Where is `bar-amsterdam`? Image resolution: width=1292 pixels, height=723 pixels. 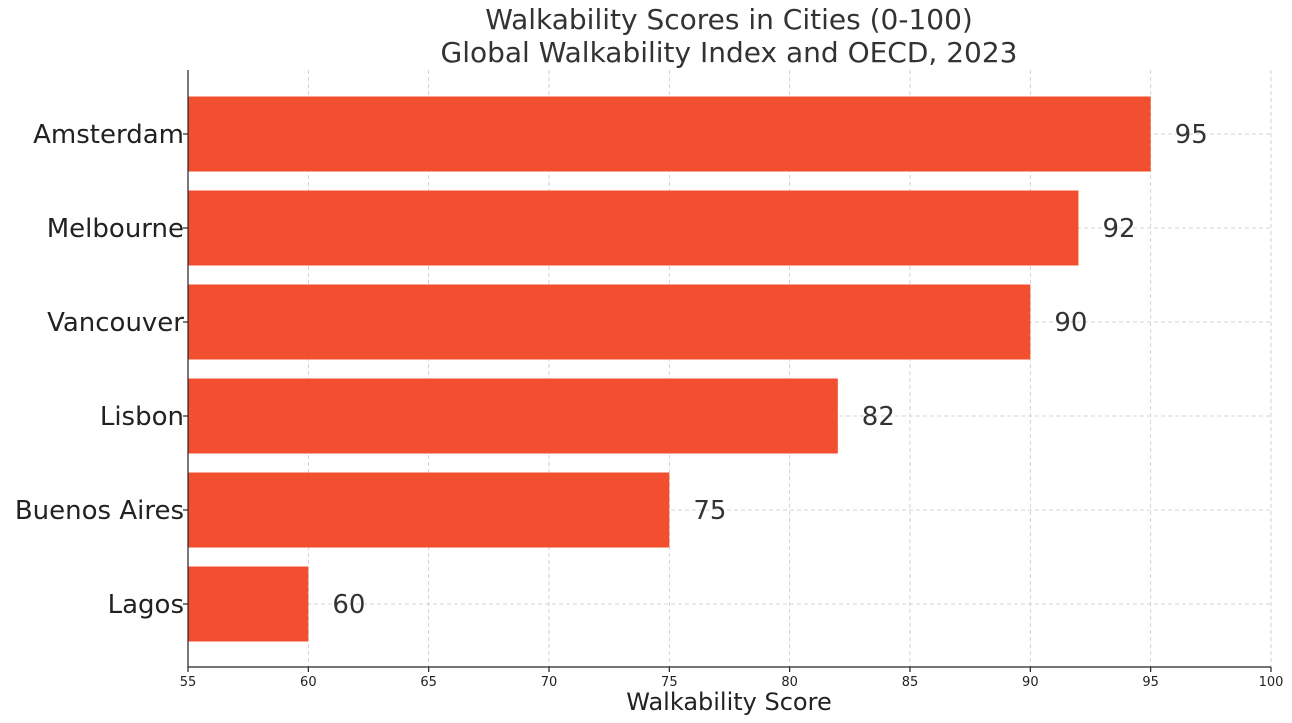 bar-amsterdam is located at coordinates (669, 134).